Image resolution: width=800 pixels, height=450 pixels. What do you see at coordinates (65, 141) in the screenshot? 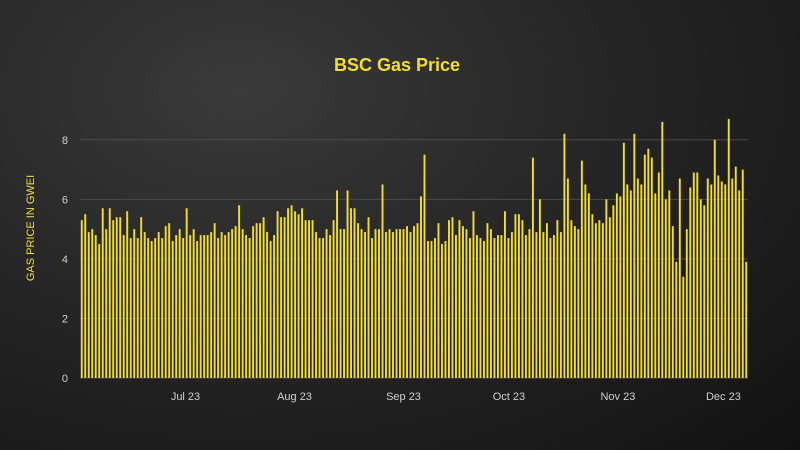
I see `y-tick-label: 8` at bounding box center [65, 141].